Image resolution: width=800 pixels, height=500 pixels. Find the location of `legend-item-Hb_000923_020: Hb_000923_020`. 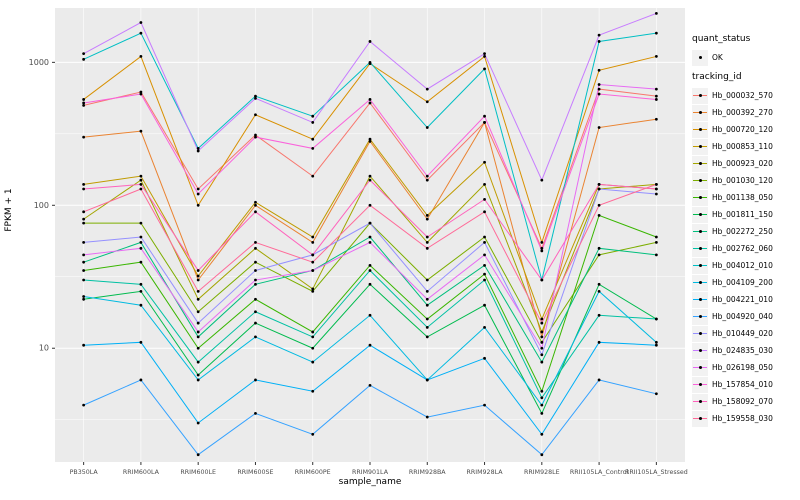

legend-item-Hb_000923_020: Hb_000923_020 is located at coordinates (745, 163).